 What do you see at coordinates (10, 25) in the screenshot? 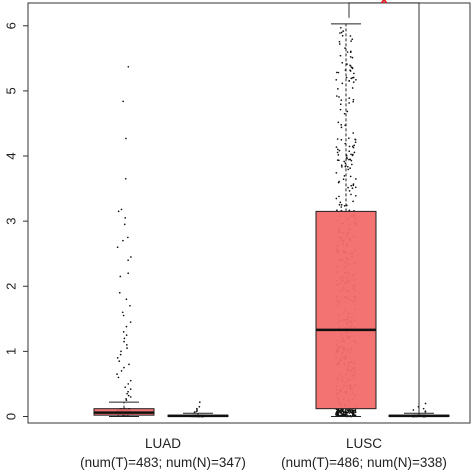
I see `y-tick-label: 6` at bounding box center [10, 25].